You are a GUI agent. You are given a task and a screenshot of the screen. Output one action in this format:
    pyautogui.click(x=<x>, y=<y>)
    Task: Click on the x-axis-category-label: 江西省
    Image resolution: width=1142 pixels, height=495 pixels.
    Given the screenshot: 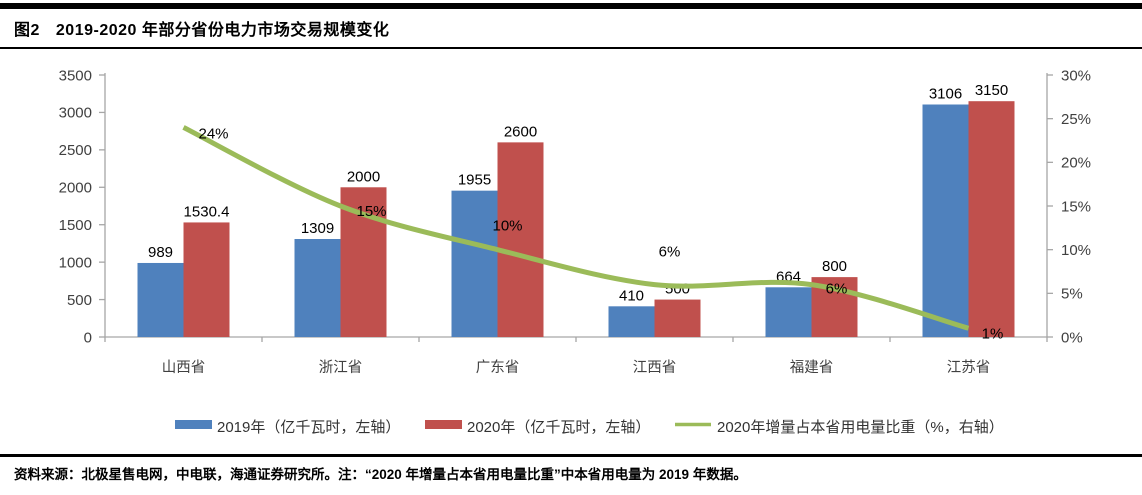 What is the action you would take?
    pyautogui.click(x=655, y=367)
    